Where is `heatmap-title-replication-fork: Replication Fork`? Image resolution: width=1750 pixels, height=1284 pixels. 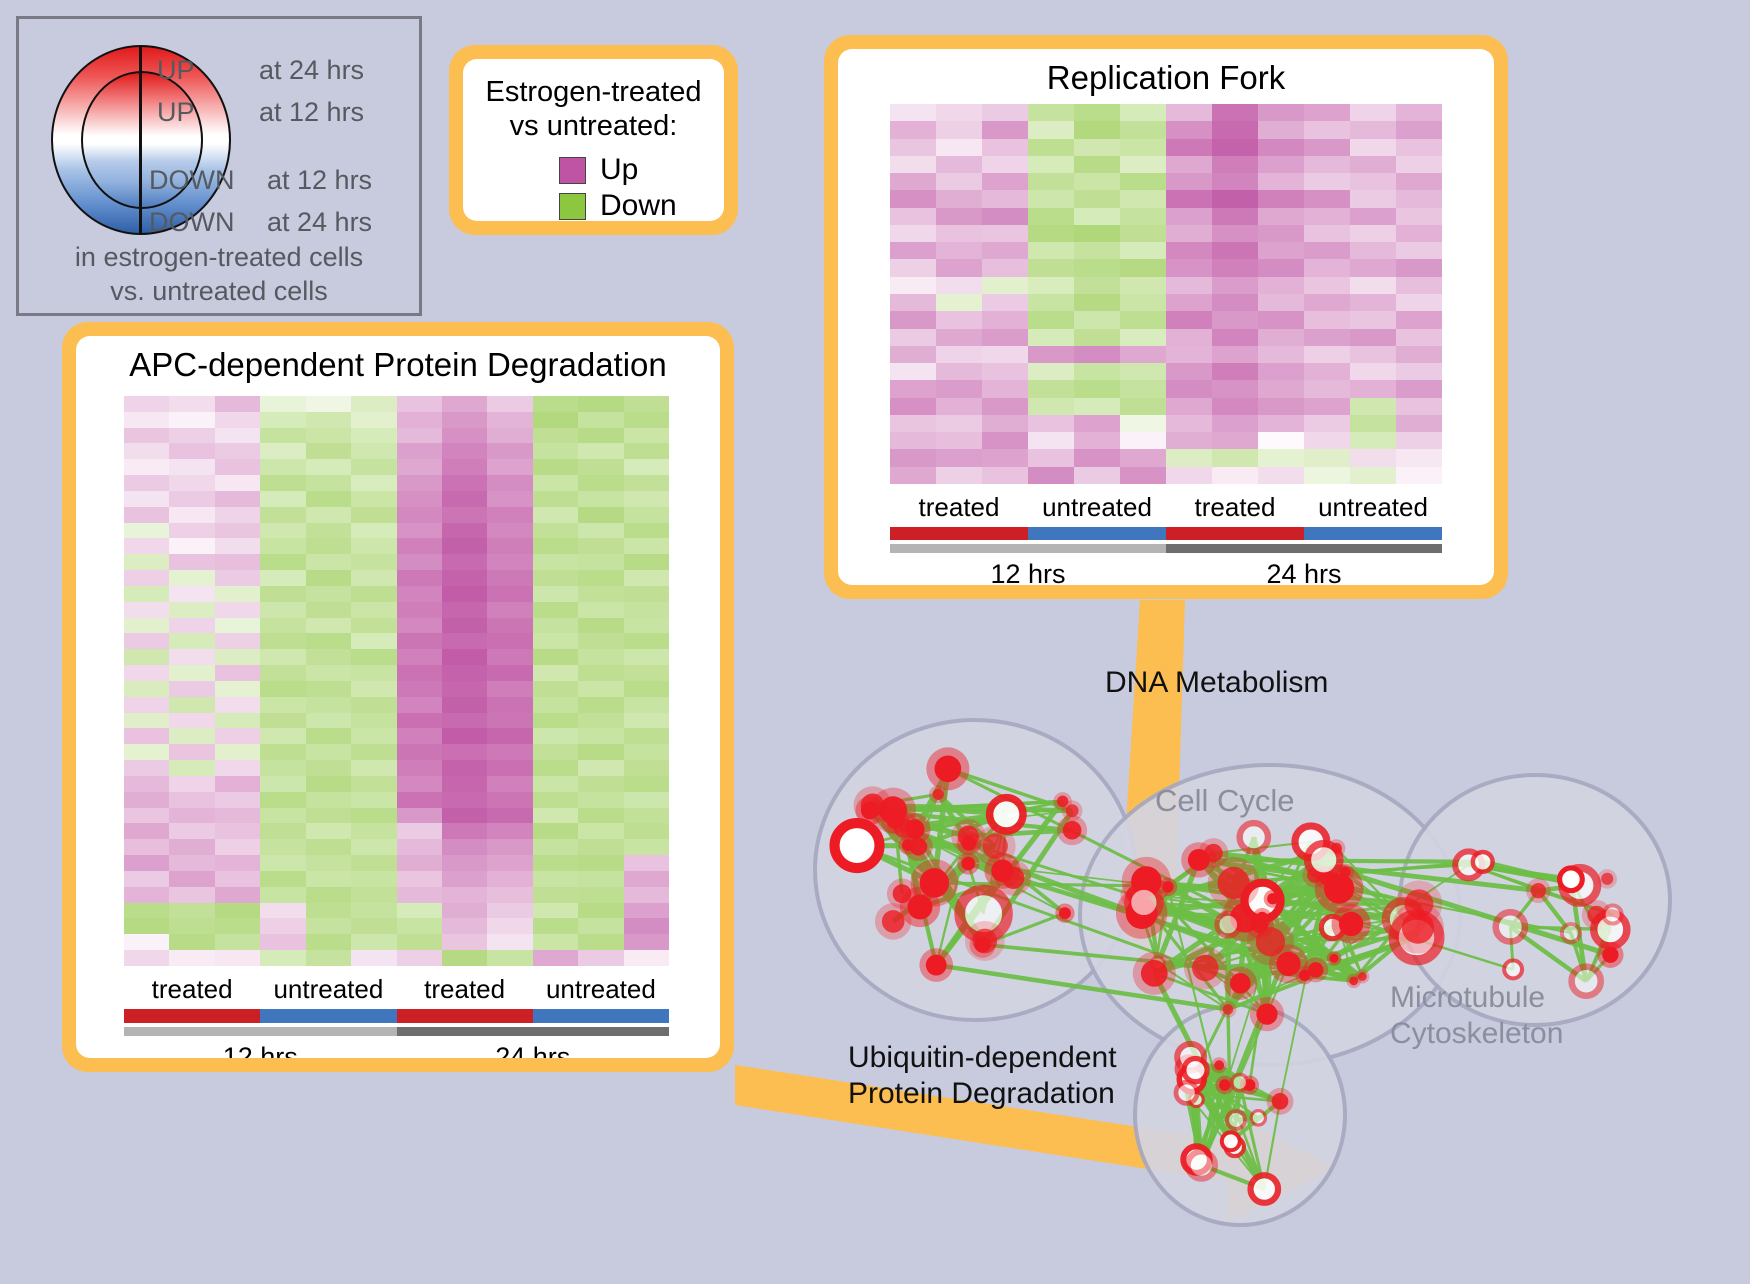
heatmap-title-replication-fork: Replication Fork is located at coordinates (1166, 78).